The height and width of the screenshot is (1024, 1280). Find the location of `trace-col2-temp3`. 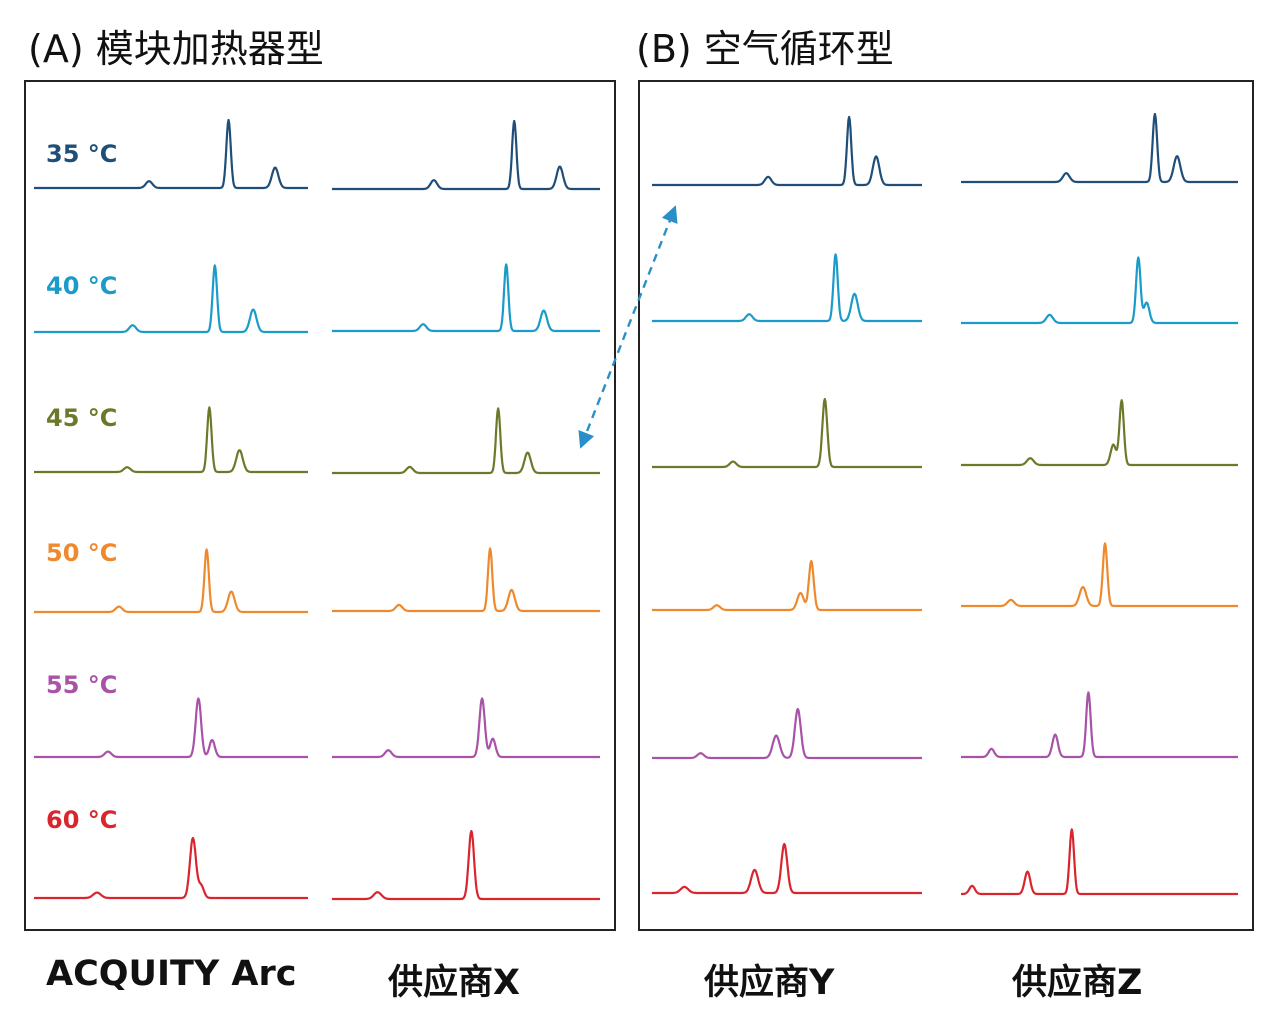

trace-col2-temp3 is located at coordinates (787, 585).